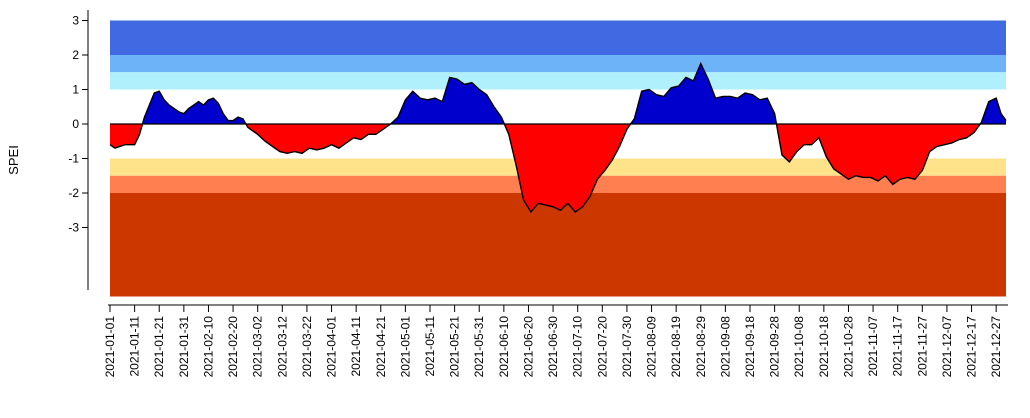 The image size is (1030, 418). I want to click on x-tick-label: 2021-09-28, so click(775, 347).